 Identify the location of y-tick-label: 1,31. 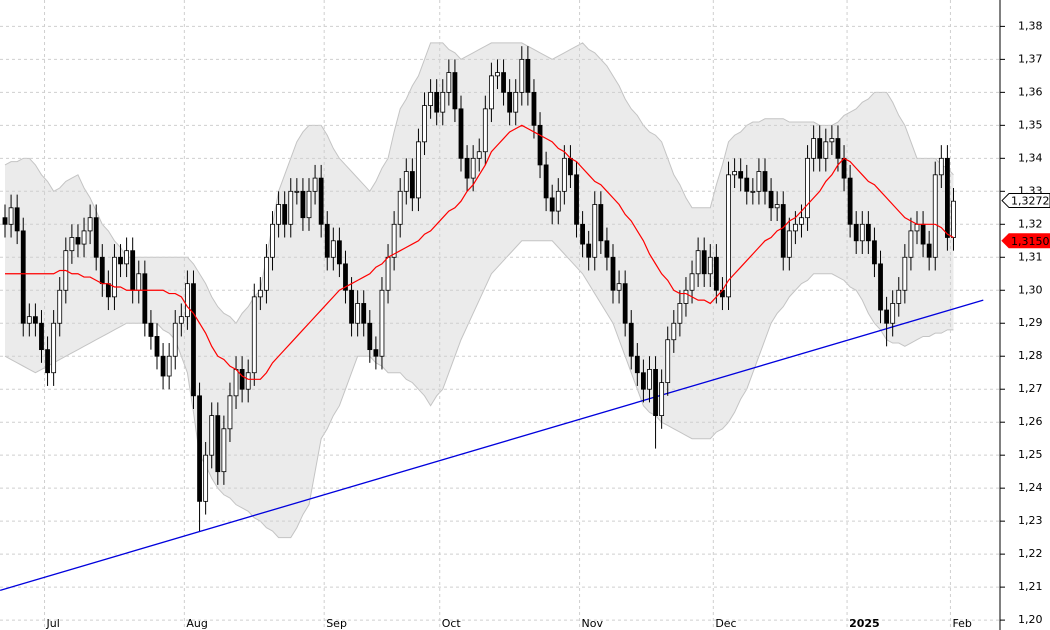
(1030, 256).